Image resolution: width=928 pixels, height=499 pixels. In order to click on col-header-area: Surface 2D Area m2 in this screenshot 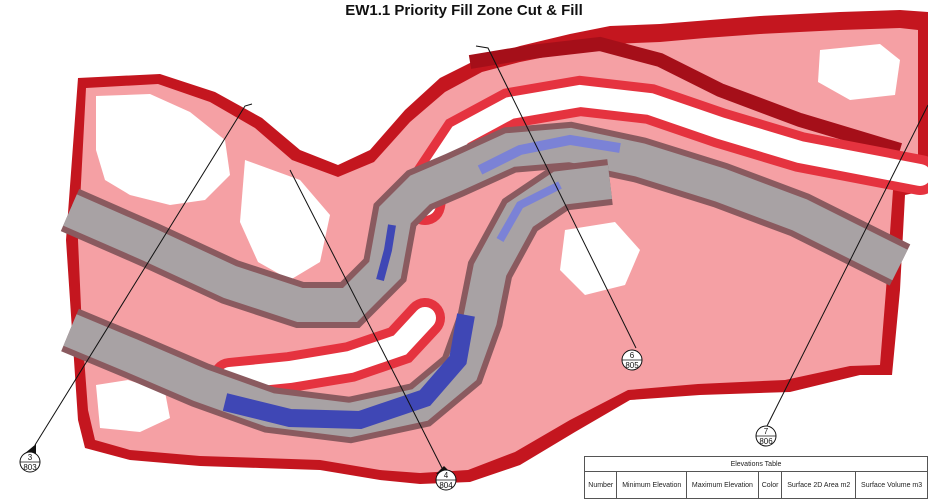, I will do `click(819, 485)`.